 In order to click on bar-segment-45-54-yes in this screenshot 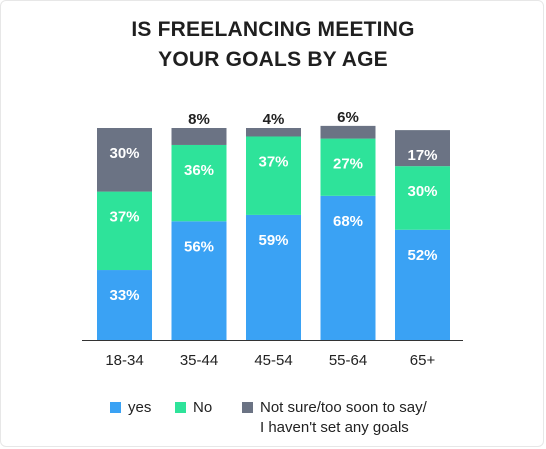, I will do `click(273, 277)`.